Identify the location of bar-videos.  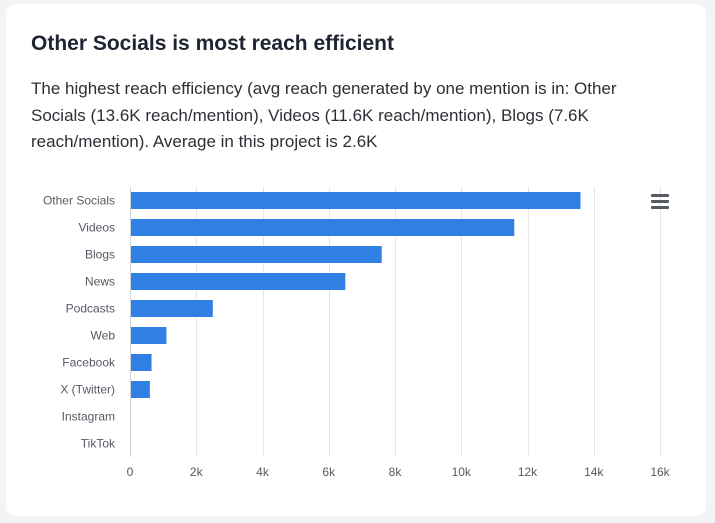
(322, 227).